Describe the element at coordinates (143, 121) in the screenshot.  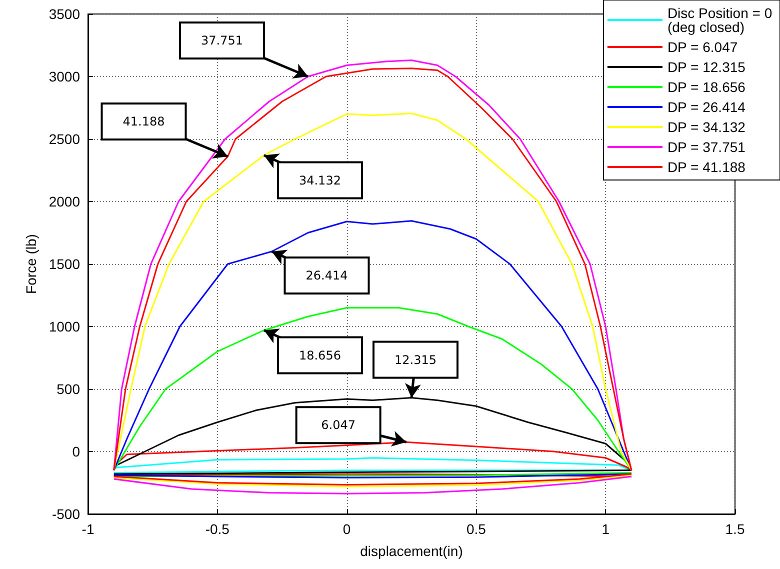
I see `annotation: 41.188` at that location.